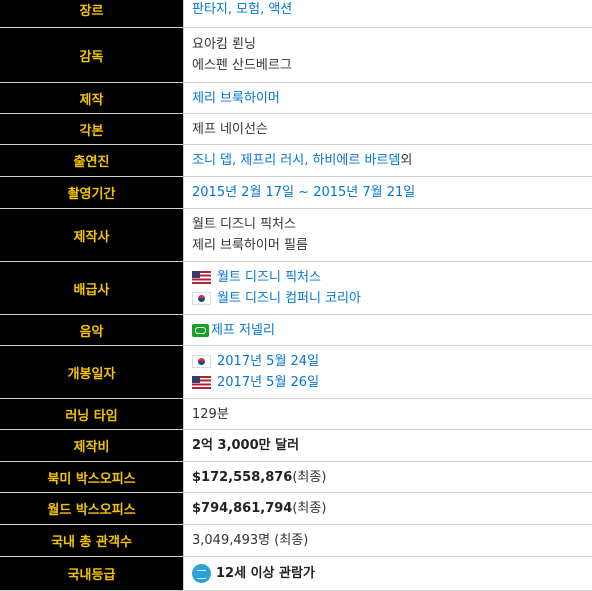  Describe the element at coordinates (388, 330) in the screenshot. I see `row-value: 제프 저넬리` at that location.